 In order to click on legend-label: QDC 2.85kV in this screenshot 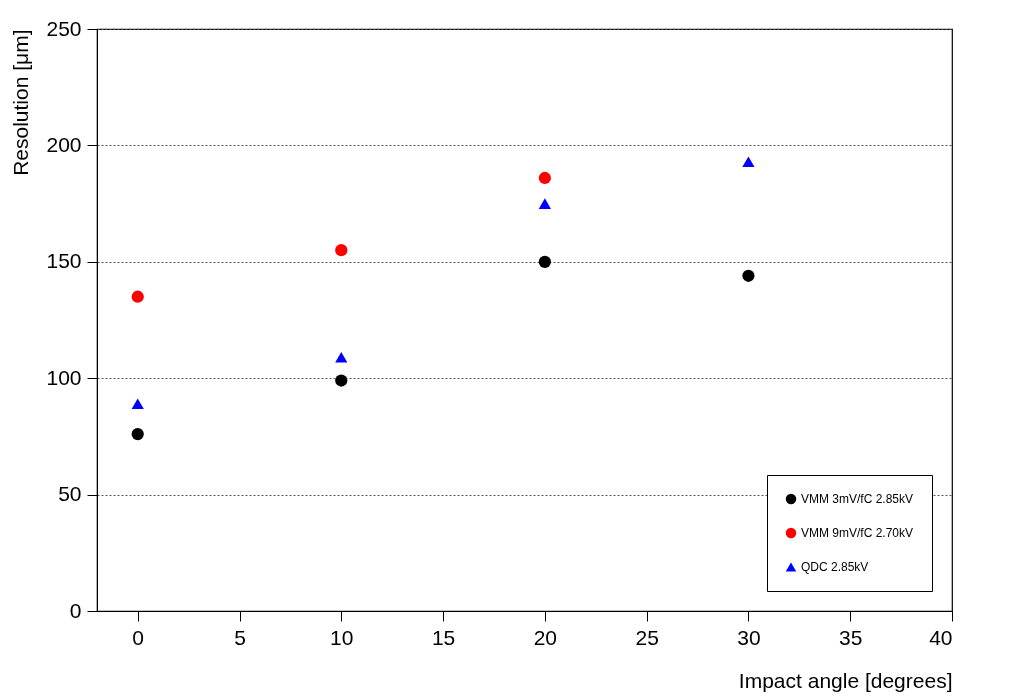, I will do `click(835, 567)`.